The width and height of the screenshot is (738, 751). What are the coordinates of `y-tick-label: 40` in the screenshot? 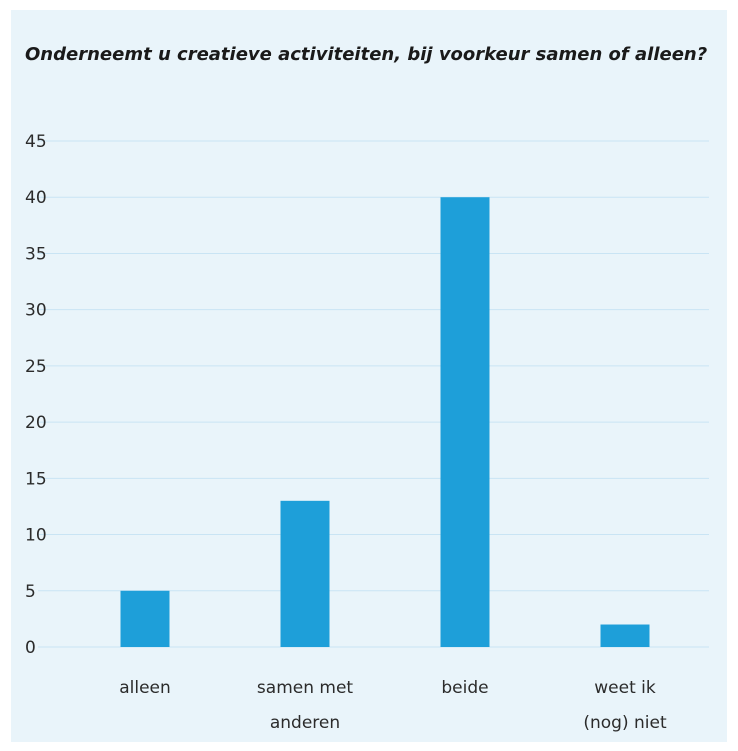 It's located at (36, 198).